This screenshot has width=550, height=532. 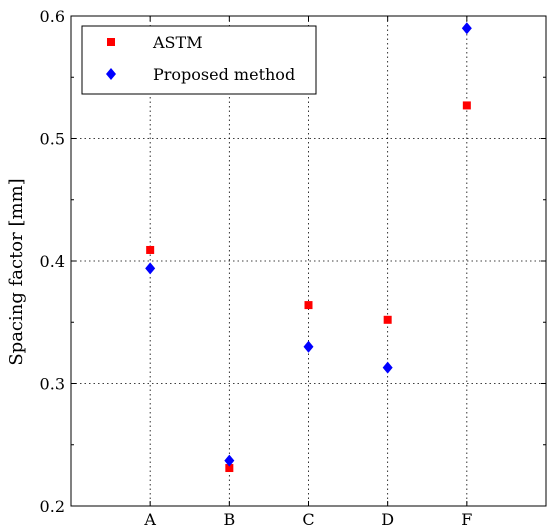 I want to click on legend-label-proposed: Proposed method, so click(x=224, y=74).